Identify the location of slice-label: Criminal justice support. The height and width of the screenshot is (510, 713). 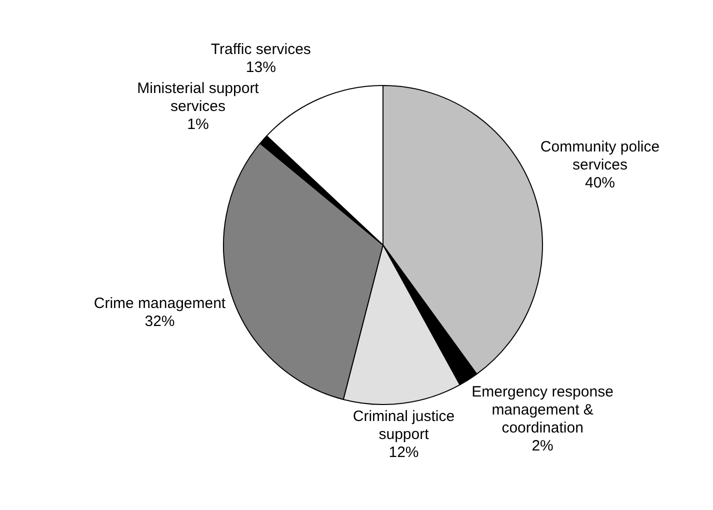
(403, 425).